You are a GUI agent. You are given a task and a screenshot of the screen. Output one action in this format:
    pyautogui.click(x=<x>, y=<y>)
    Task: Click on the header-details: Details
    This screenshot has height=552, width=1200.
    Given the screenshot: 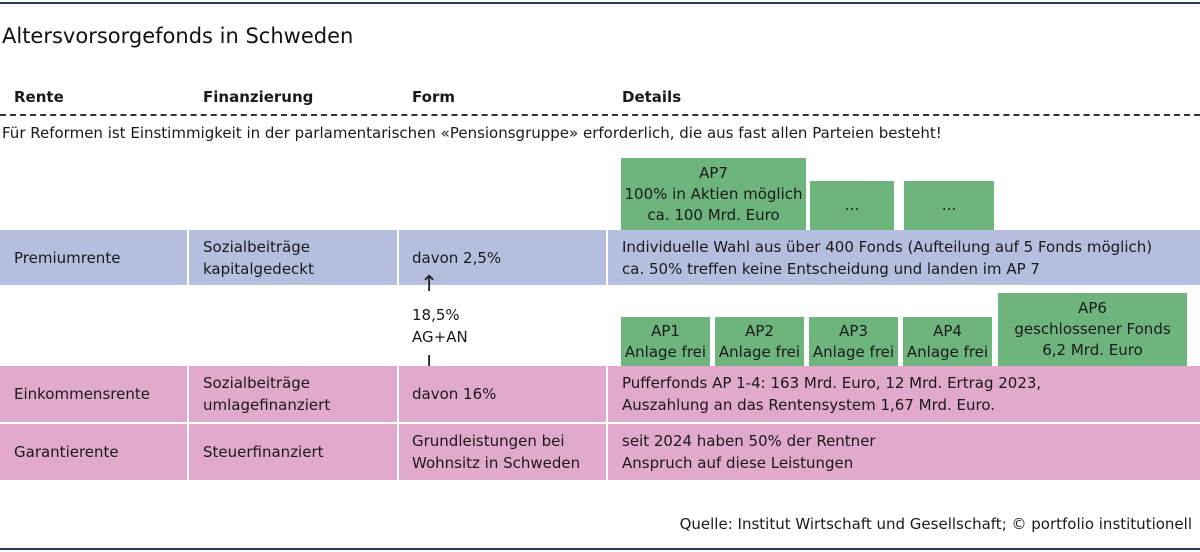 What is the action you would take?
    pyautogui.click(x=651, y=97)
    